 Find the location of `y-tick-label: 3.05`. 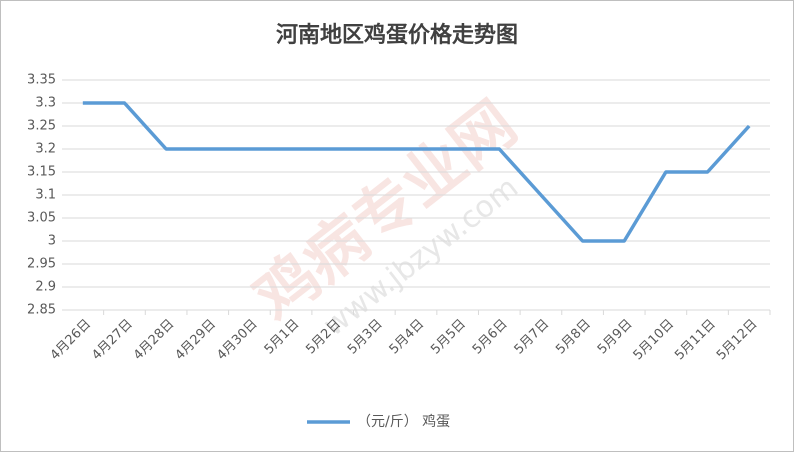

y-tick-label: 3.05 is located at coordinates (41, 218).